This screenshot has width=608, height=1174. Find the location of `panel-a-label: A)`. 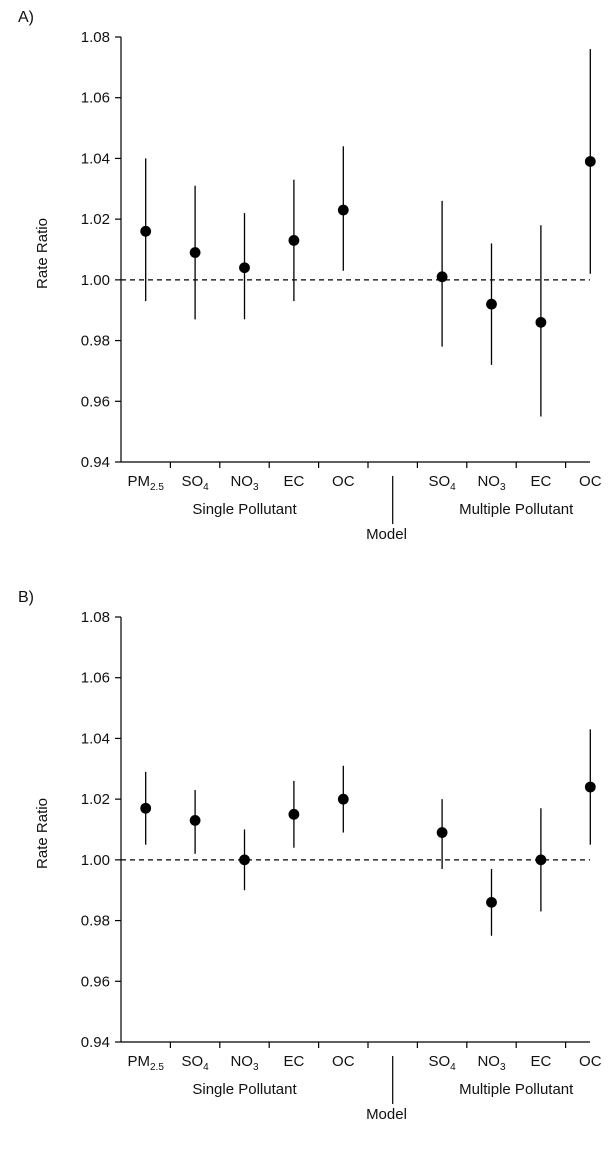

panel-a-label: A) is located at coordinates (26, 17).